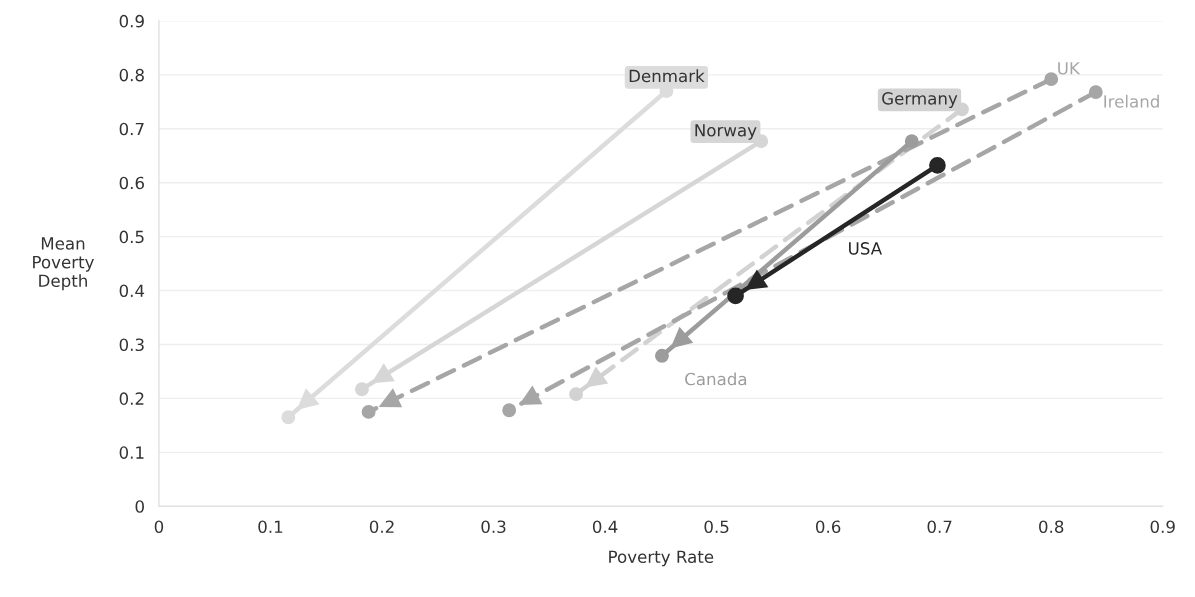 This screenshot has width=1195, height=597. Describe the element at coordinates (381, 527) in the screenshot. I see `x-tick-label: 0.2` at that location.